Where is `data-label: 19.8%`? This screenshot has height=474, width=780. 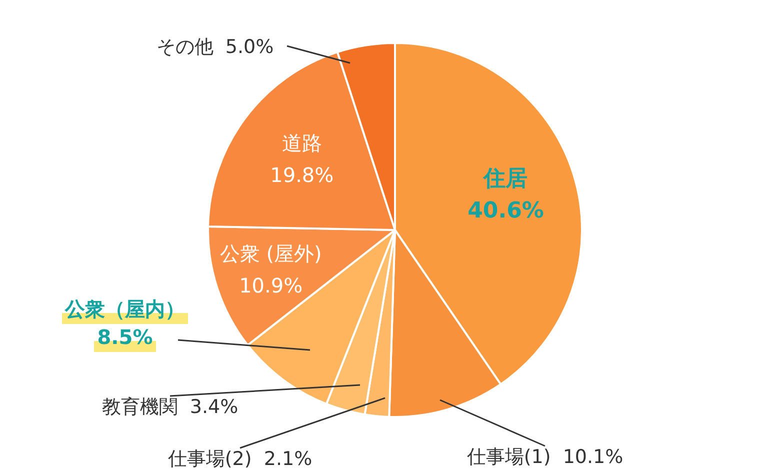
data-label: 19.8% is located at coordinates (302, 175).